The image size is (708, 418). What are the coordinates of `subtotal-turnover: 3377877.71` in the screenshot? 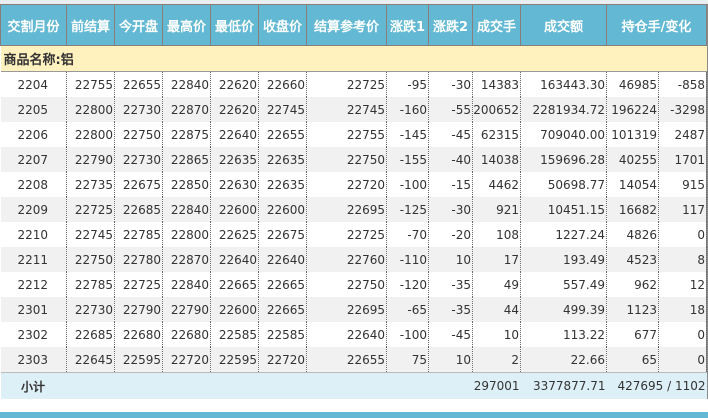 It's located at (563, 385).